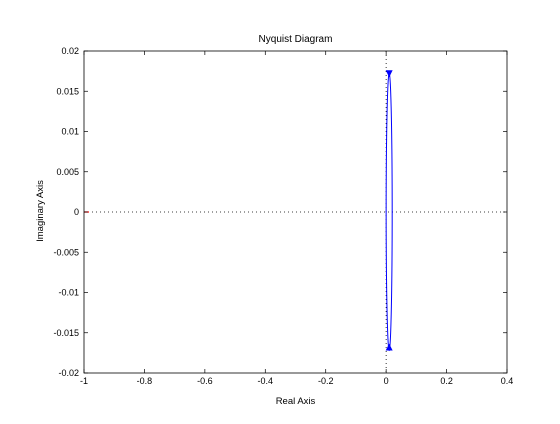  I want to click on nyquist-arrow-down, so click(389, 74).